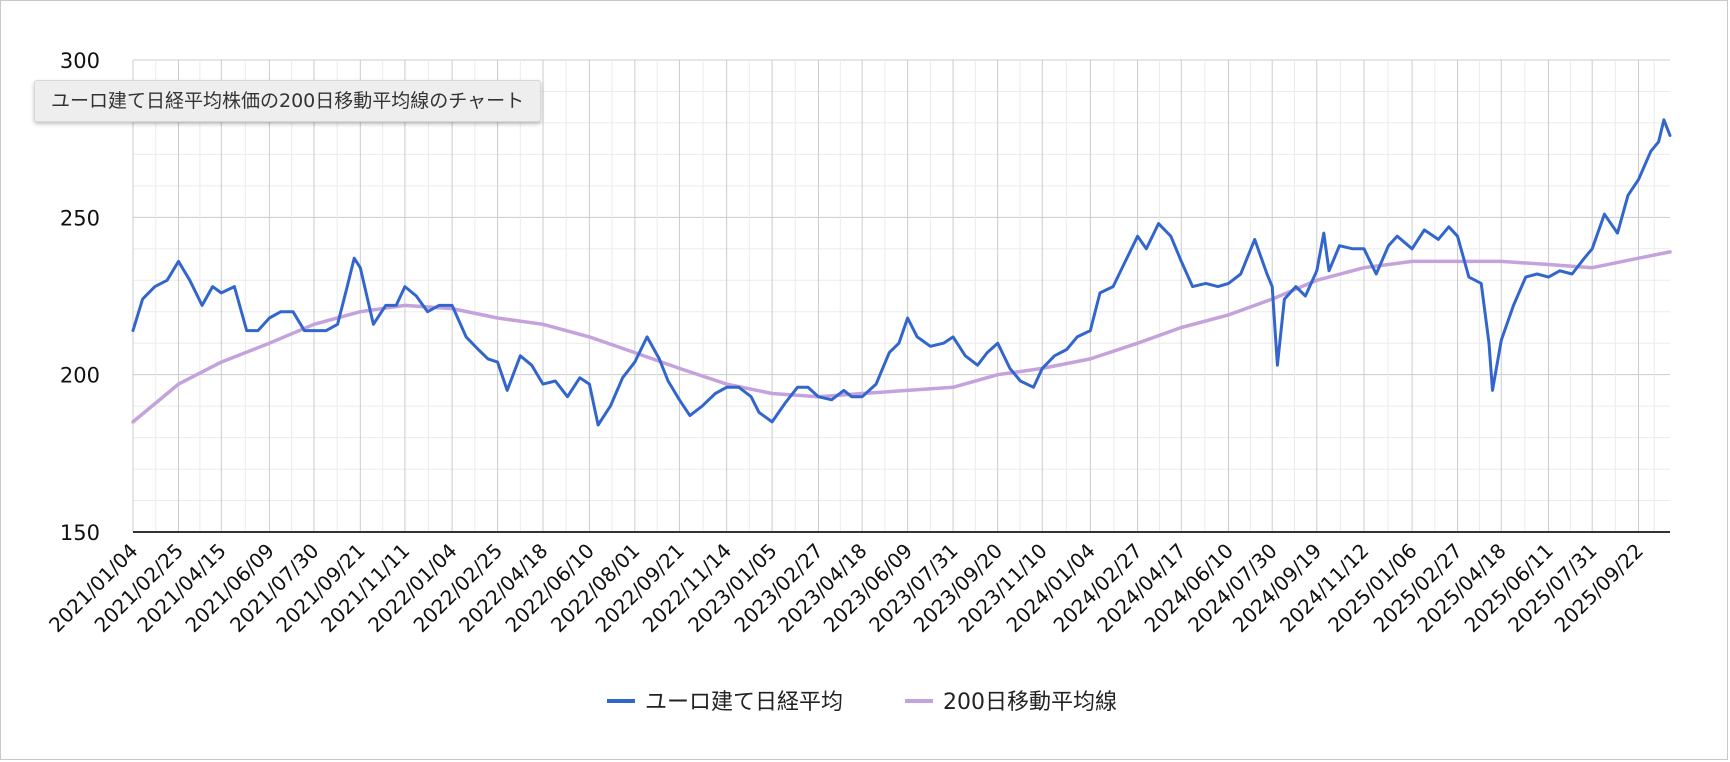  I want to click on y-tick-label: 150, so click(80, 533).